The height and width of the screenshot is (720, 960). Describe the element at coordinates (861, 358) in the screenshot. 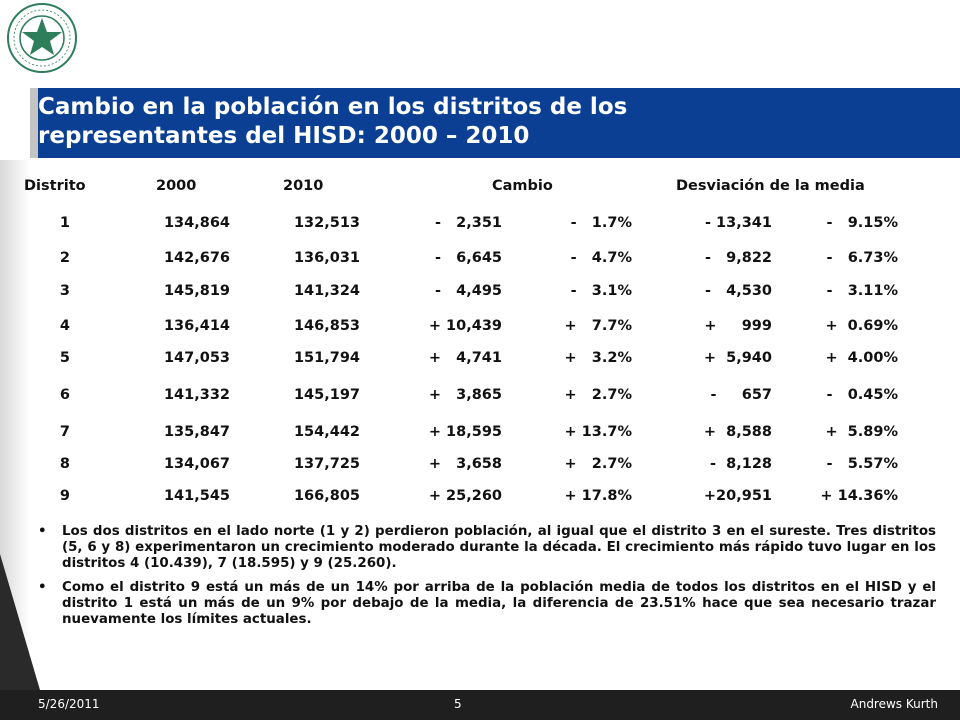

I see `cell-desv-pct: + 4.00%` at that location.